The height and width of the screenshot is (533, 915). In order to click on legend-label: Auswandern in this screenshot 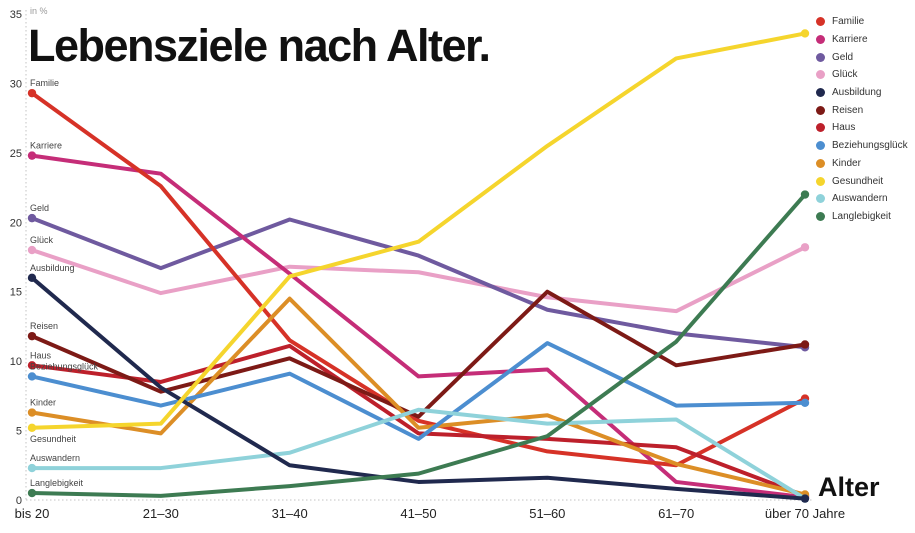, I will do `click(860, 199)`.